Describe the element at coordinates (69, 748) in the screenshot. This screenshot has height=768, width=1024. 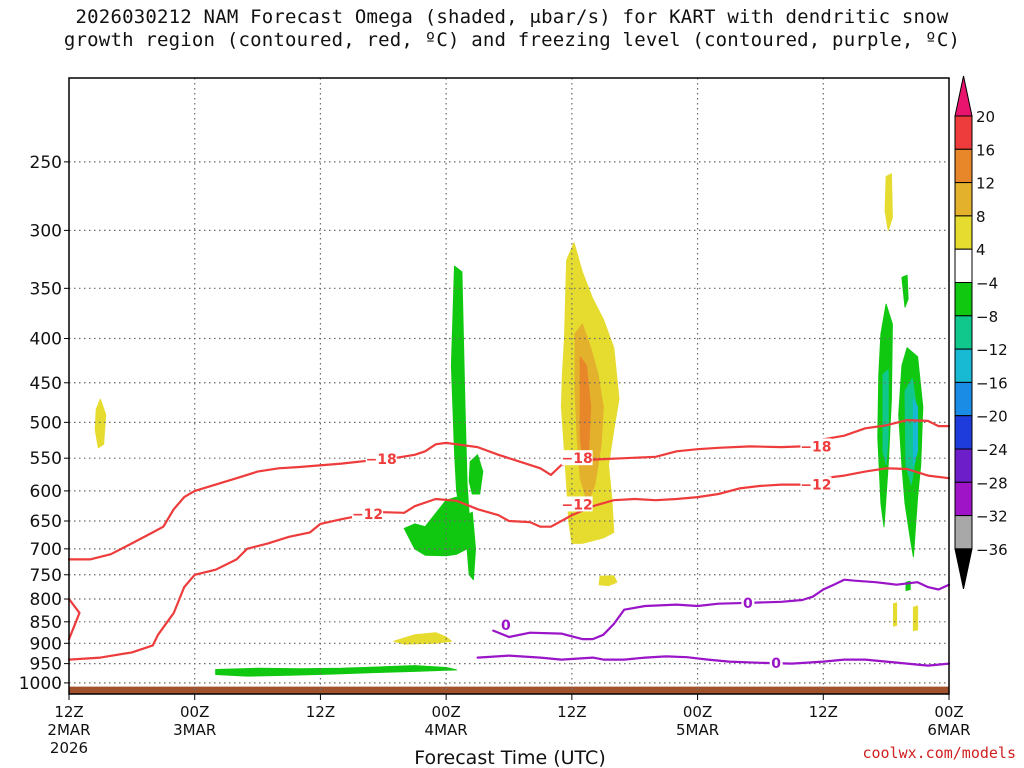
I see `x-tick-label: 2026` at that location.